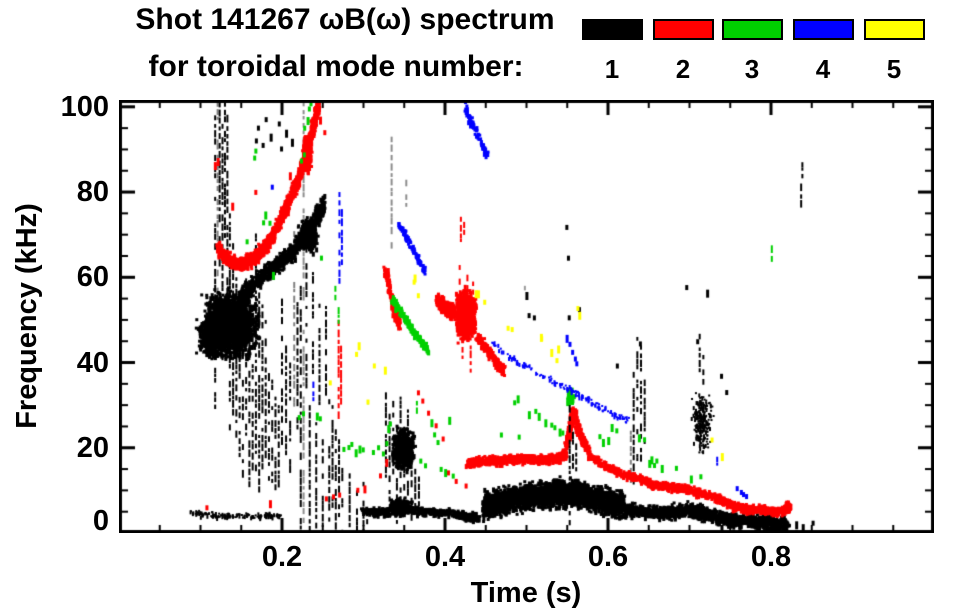  I want to click on y-tick-label: 0, so click(100, 521).